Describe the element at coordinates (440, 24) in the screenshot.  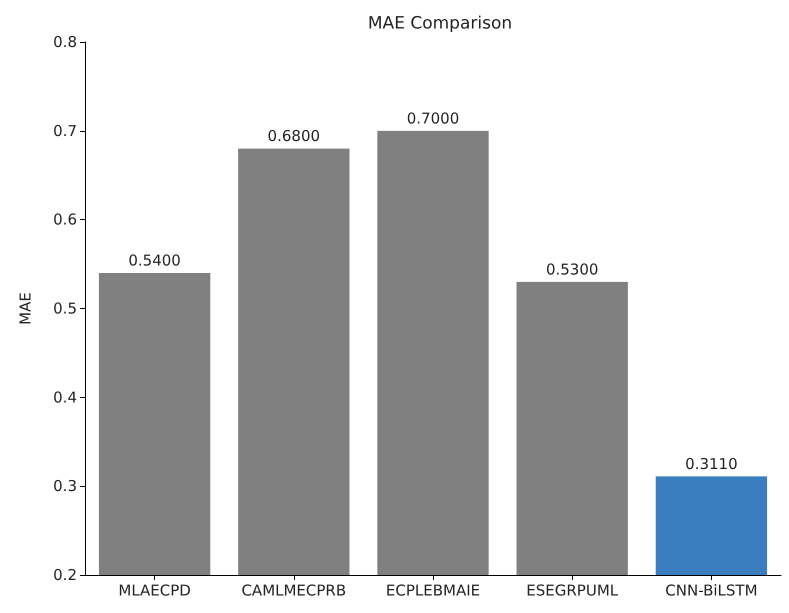
I see `chart-title: MAE Comparison` at that location.